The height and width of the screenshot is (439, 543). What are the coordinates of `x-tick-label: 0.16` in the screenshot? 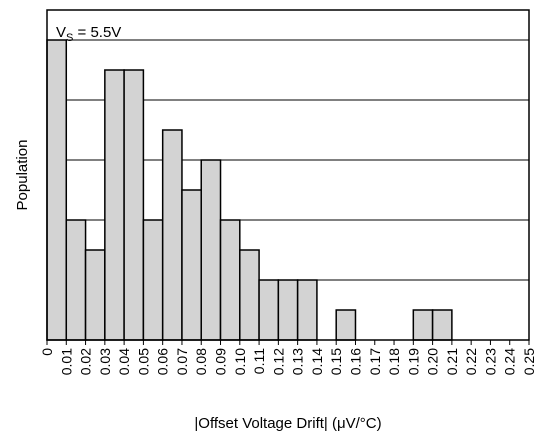 It's located at (355, 361).